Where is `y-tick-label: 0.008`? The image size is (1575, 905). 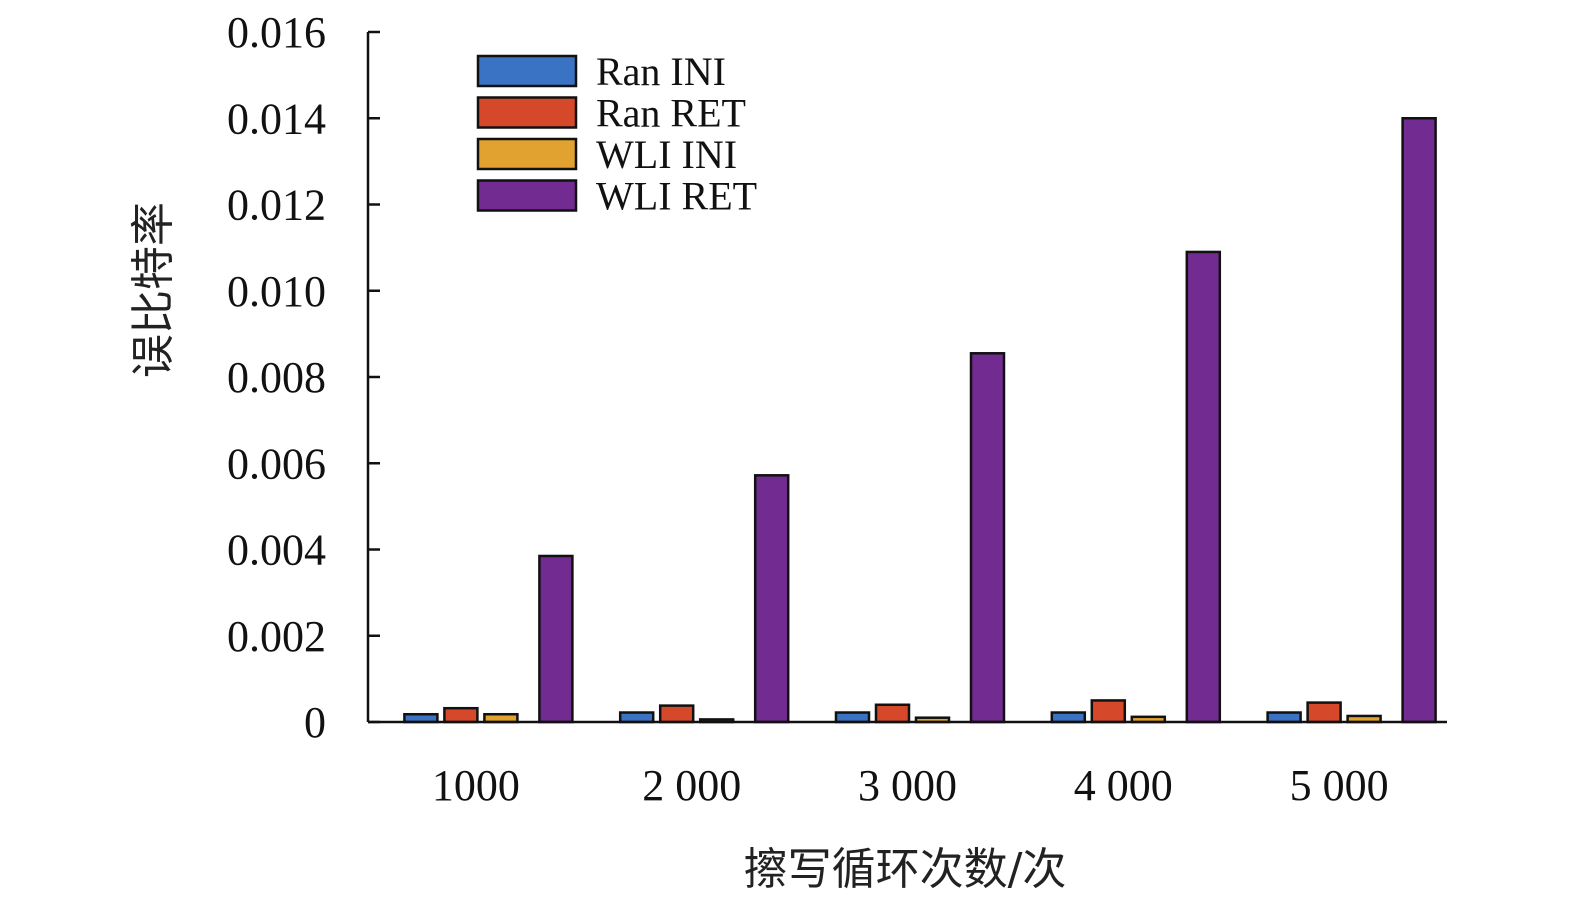 y-tick-label: 0.008 is located at coordinates (276, 377).